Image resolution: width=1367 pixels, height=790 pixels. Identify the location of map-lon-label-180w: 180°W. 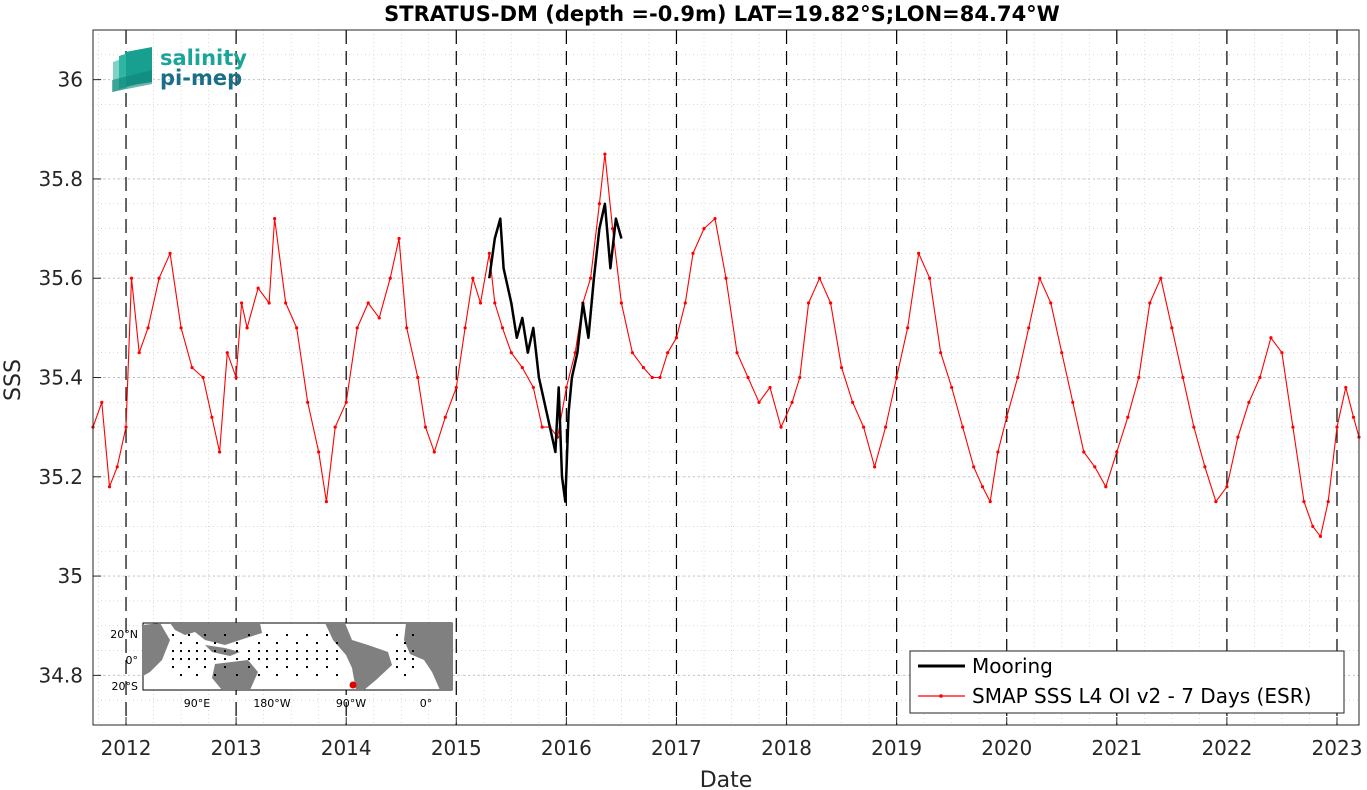
(271, 703).